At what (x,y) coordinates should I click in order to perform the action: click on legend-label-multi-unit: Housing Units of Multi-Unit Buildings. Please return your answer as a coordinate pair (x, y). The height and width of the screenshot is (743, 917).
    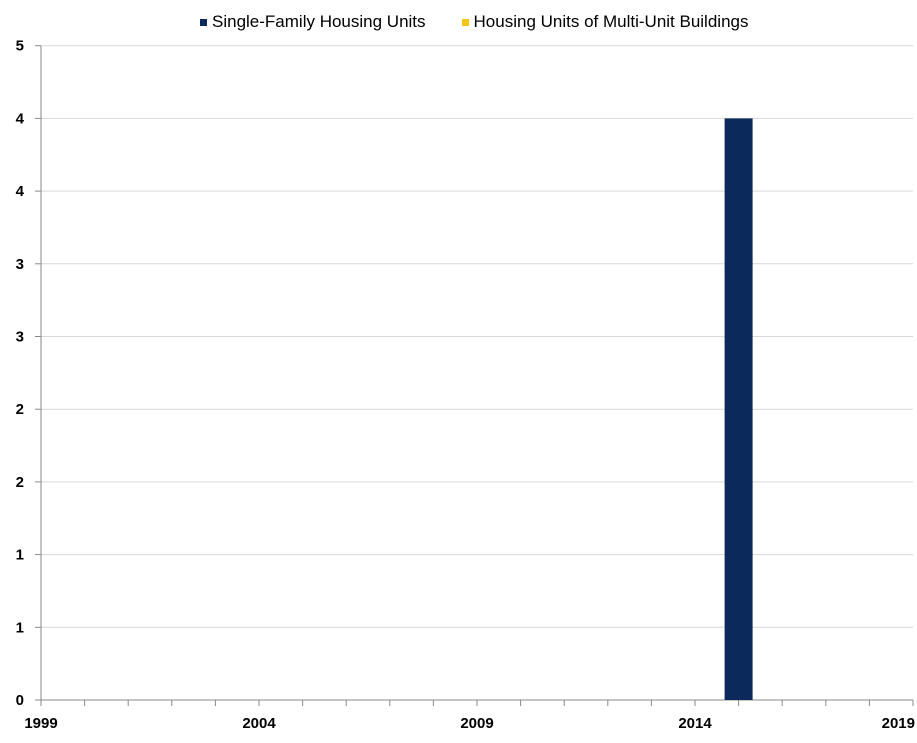
    Looking at the image, I should click on (611, 21).